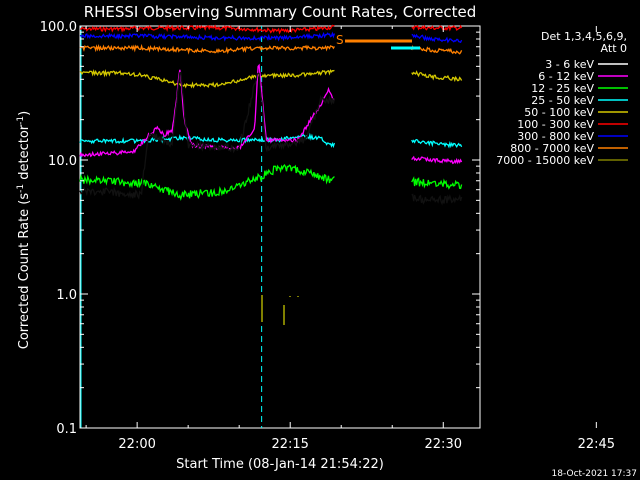  What do you see at coordinates (596, 444) in the screenshot?
I see `x-tick-label: 22:45` at bounding box center [596, 444].